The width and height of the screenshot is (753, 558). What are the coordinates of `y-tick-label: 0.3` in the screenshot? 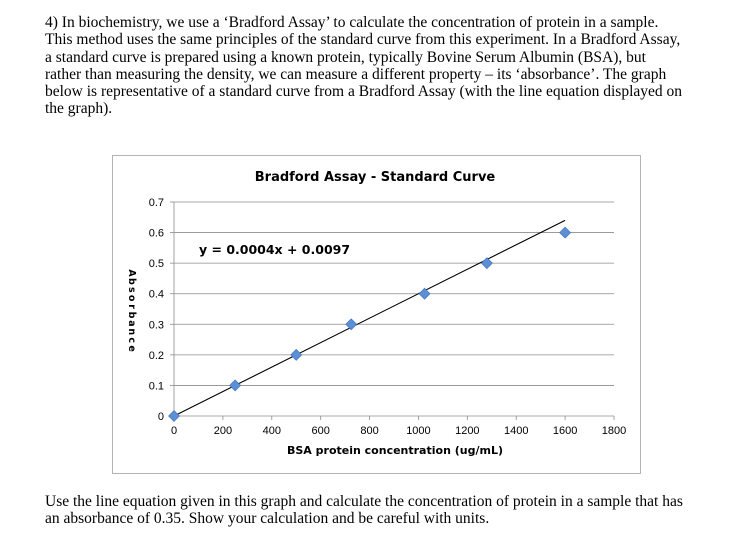 It's located at (156, 325).